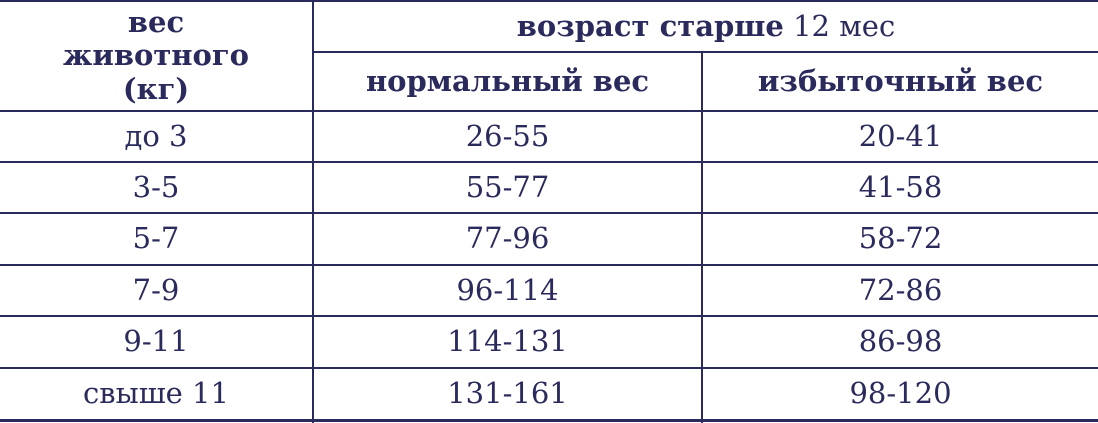  What do you see at coordinates (156, 186) in the screenshot?
I see `weight-cell: 3-5` at bounding box center [156, 186].